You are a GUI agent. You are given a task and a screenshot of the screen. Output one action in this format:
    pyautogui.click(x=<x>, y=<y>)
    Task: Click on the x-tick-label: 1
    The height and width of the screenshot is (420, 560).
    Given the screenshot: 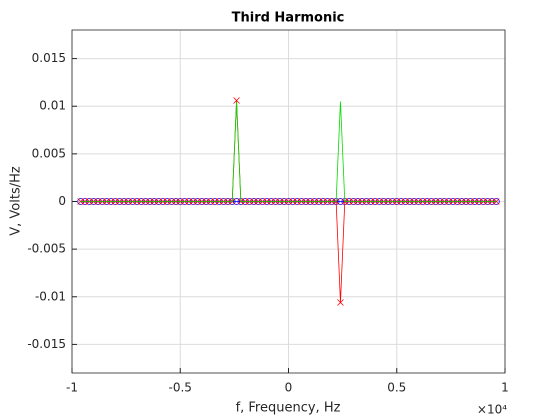 What is the action you would take?
    pyautogui.click(x=505, y=388)
    